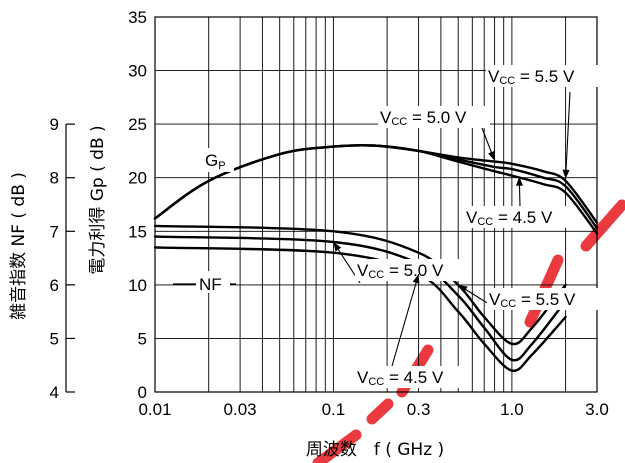 This screenshot has width=625, height=463. Describe the element at coordinates (215, 161) in the screenshot. I see `gp-curve-label: GP` at that location.